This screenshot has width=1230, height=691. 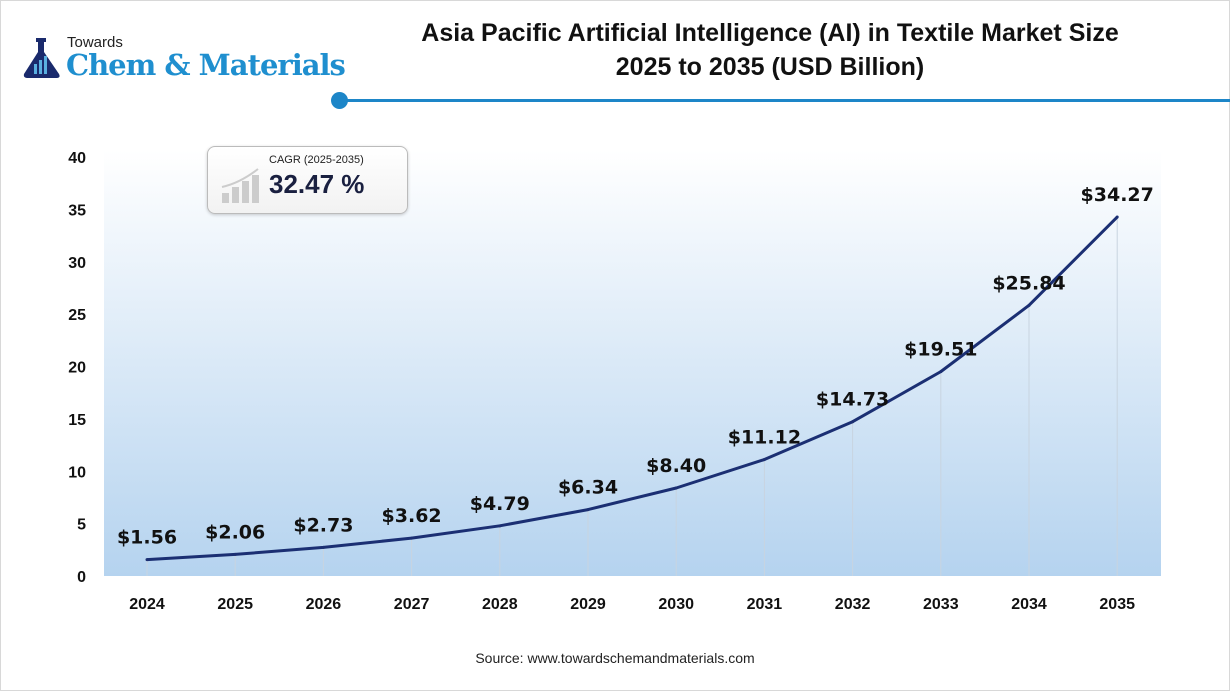 What do you see at coordinates (77, 210) in the screenshot?
I see `y-tick-label: 35` at bounding box center [77, 210].